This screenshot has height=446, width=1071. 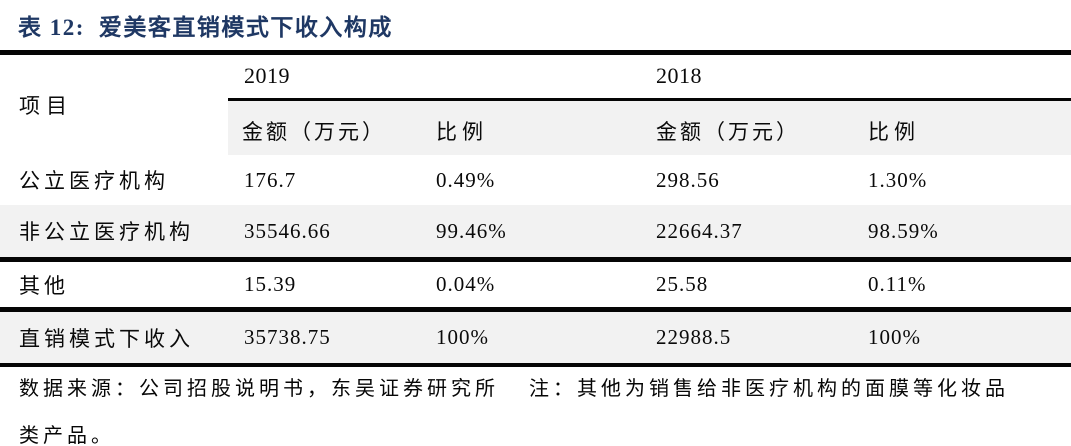 I want to click on column-header-ratio-2018: 比例, so click(x=894, y=132).